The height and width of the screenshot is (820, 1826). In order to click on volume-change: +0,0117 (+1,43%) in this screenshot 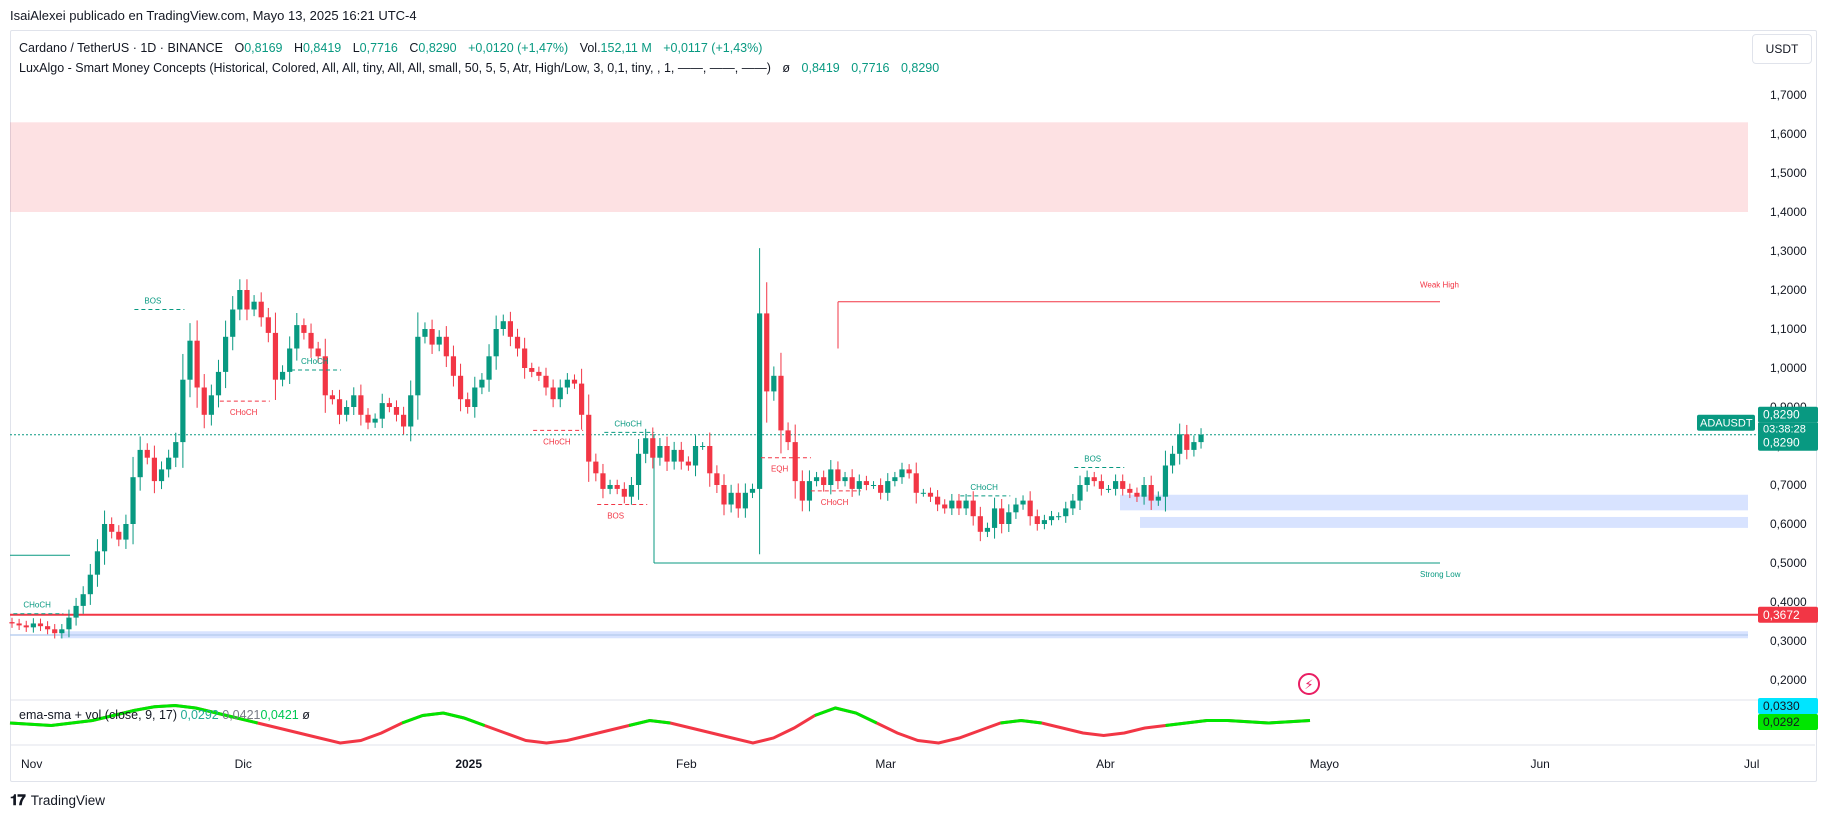, I will do `click(713, 48)`.